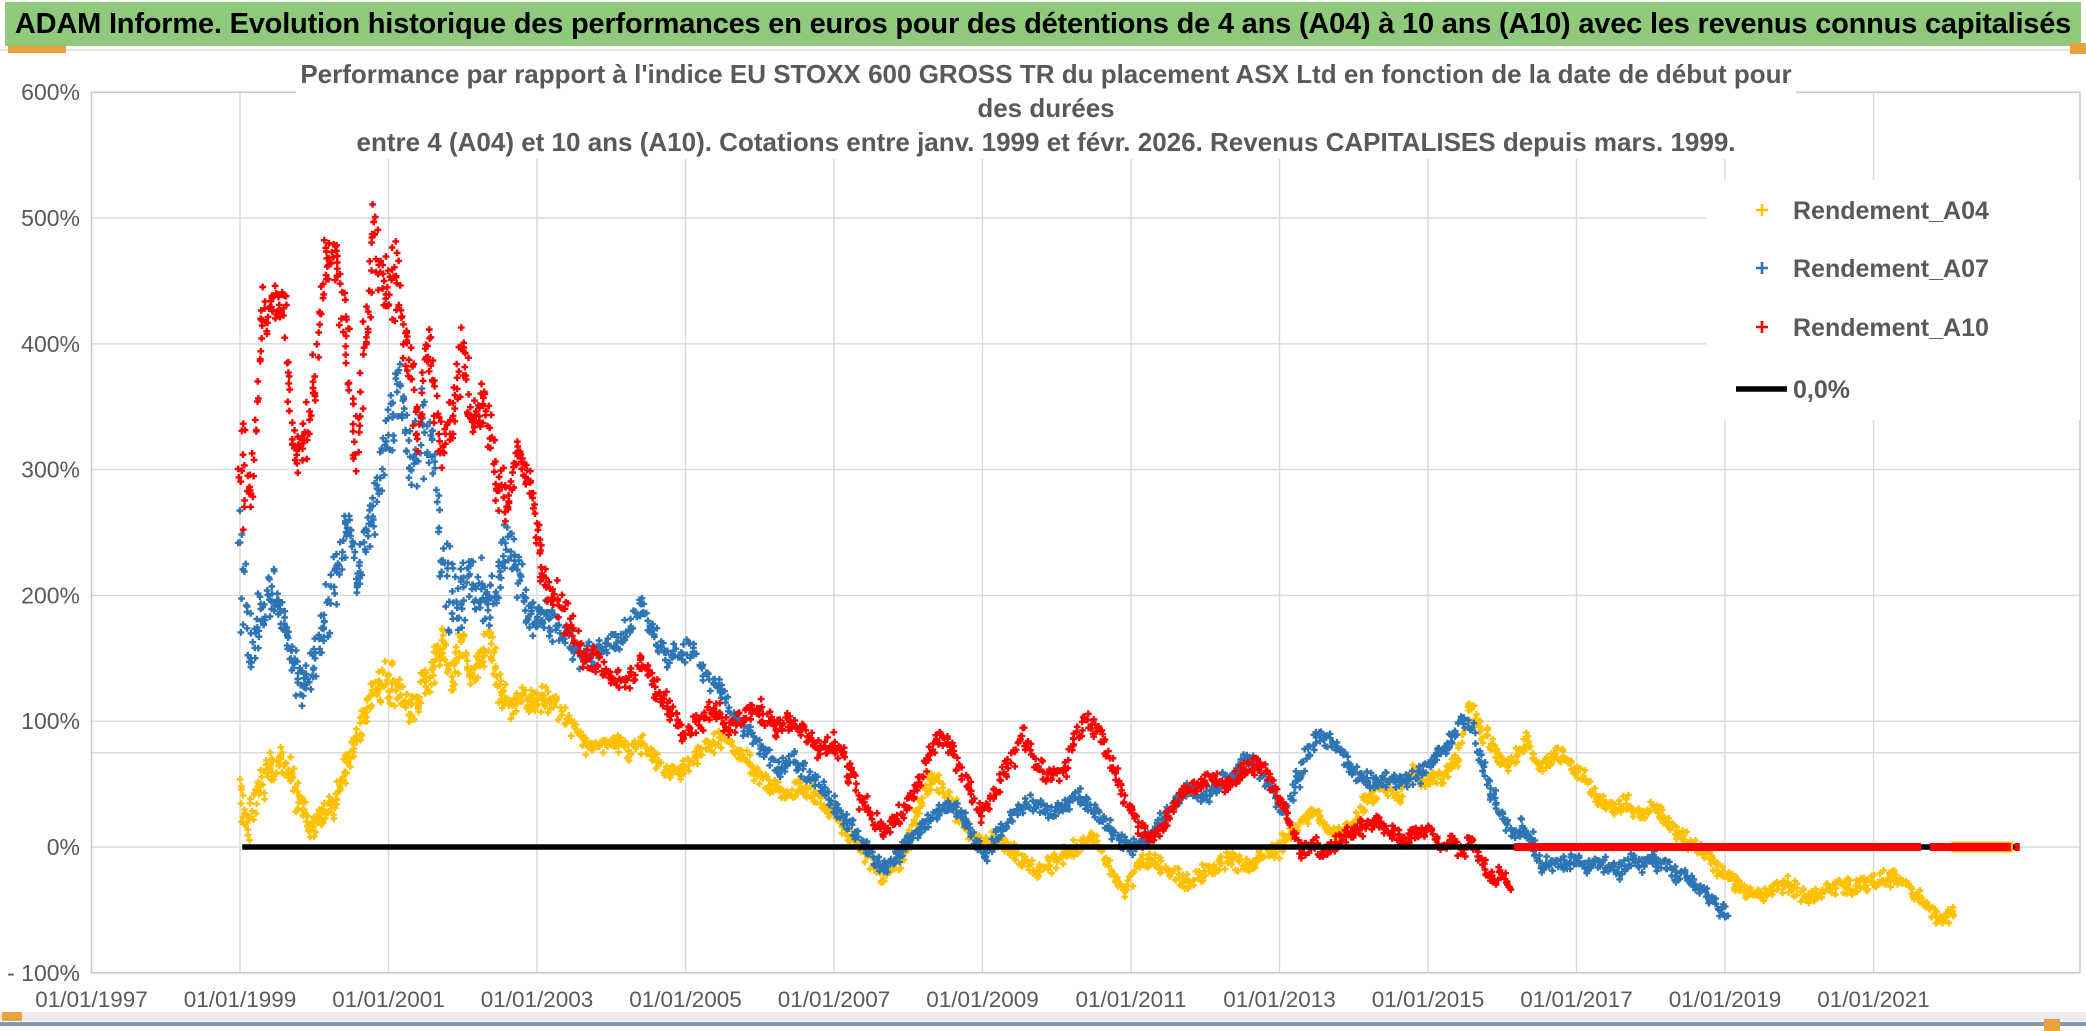  I want to click on x-tick-label: 01/01/2003, so click(537, 999).